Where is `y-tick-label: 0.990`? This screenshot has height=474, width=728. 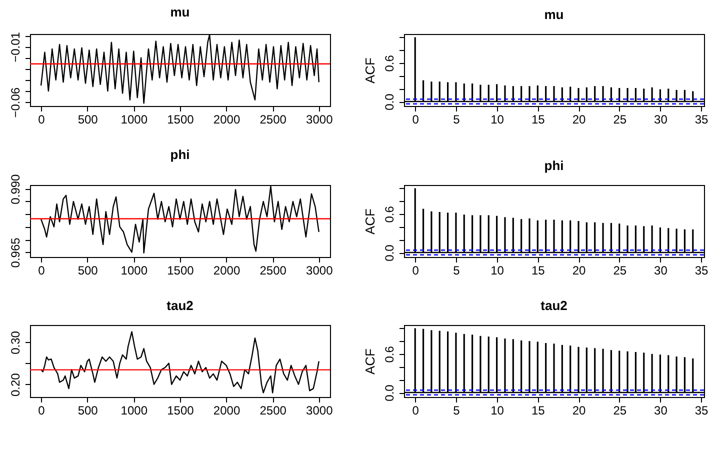
y-tick-label: 0.990 is located at coordinates (15, 189).